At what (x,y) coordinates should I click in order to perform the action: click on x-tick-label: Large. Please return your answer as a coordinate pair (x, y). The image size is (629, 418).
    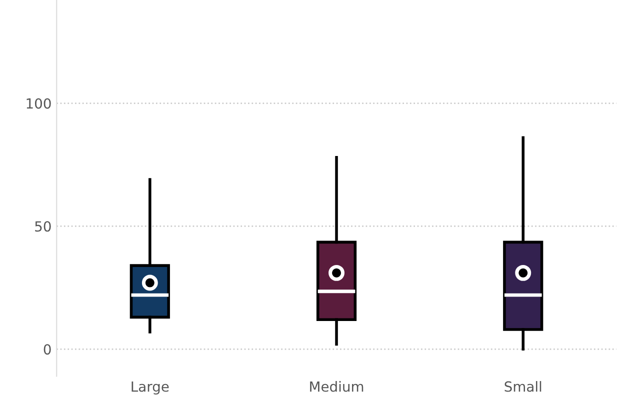
    Looking at the image, I should click on (150, 388).